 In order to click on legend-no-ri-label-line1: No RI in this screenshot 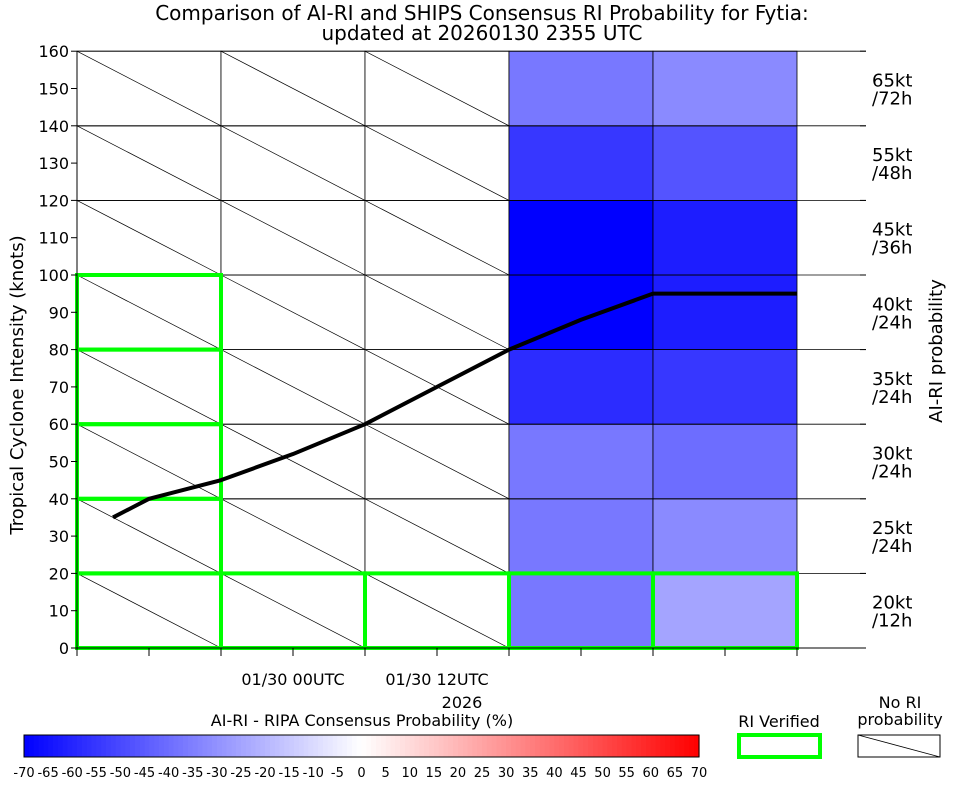, I will do `click(900, 702)`.